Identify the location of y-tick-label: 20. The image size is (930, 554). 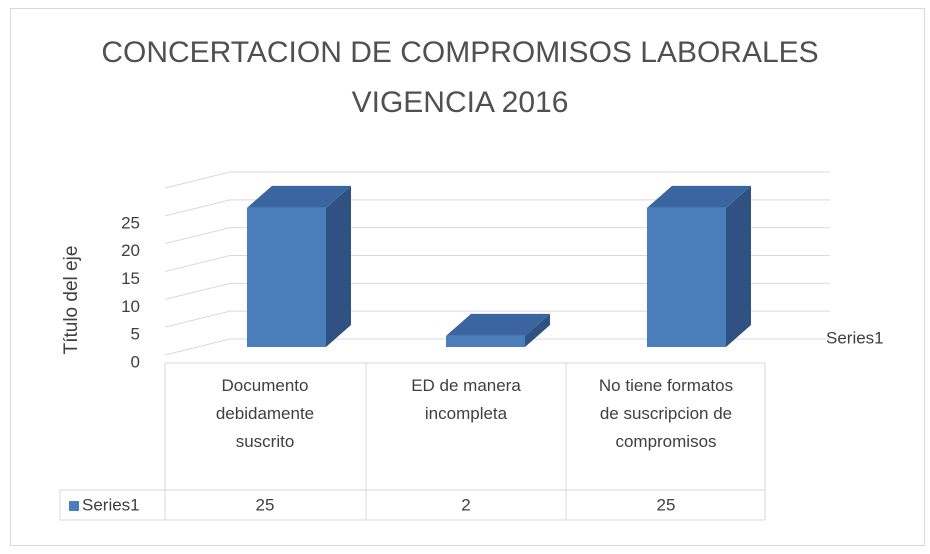
(130, 250).